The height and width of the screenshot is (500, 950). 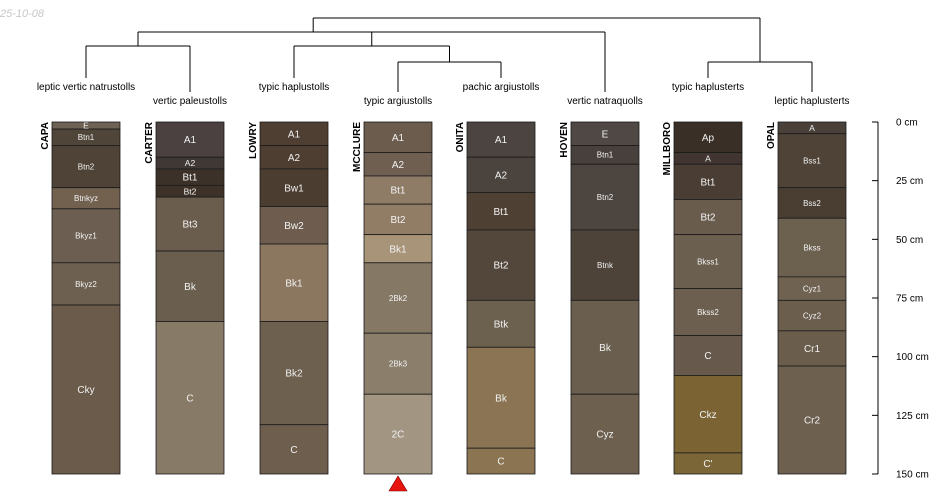 What do you see at coordinates (564, 140) in the screenshot?
I see `profile-id-label: HOVEN` at bounding box center [564, 140].